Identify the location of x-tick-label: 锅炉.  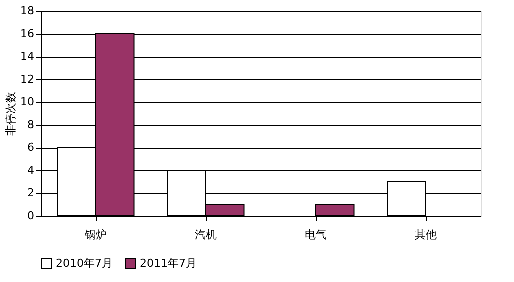
(95, 235).